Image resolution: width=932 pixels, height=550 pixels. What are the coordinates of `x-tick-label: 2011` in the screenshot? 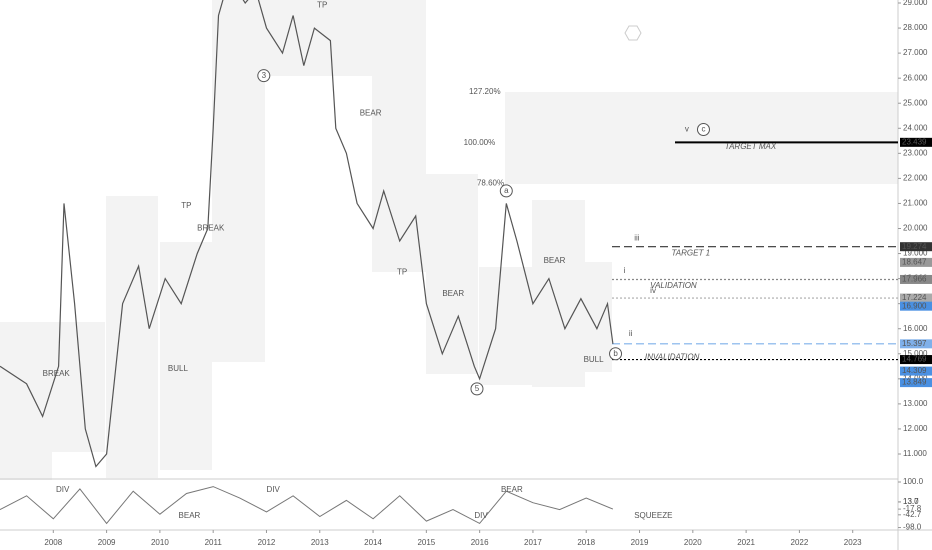 It's located at (214, 542).